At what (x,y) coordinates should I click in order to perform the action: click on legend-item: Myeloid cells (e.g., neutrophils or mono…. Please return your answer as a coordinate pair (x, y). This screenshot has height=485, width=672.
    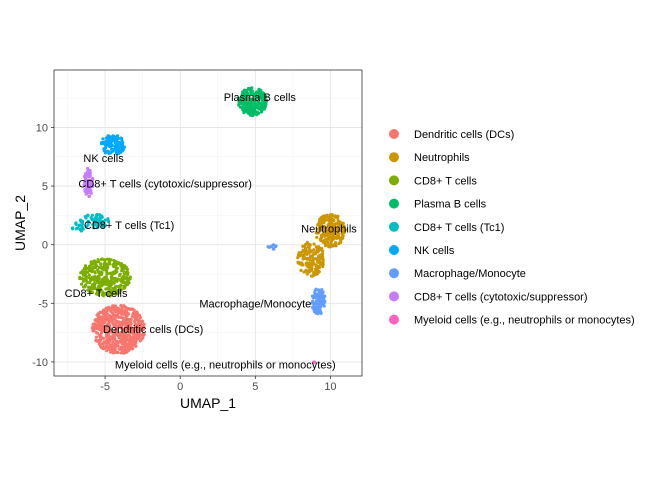
    Looking at the image, I should click on (512, 320).